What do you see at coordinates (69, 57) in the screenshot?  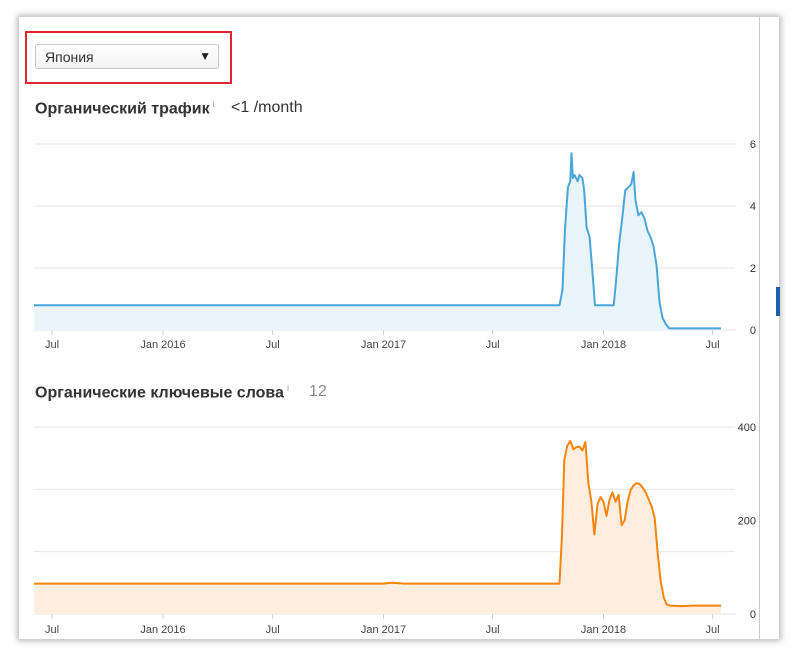 I see `country-select-value: Япония` at bounding box center [69, 57].